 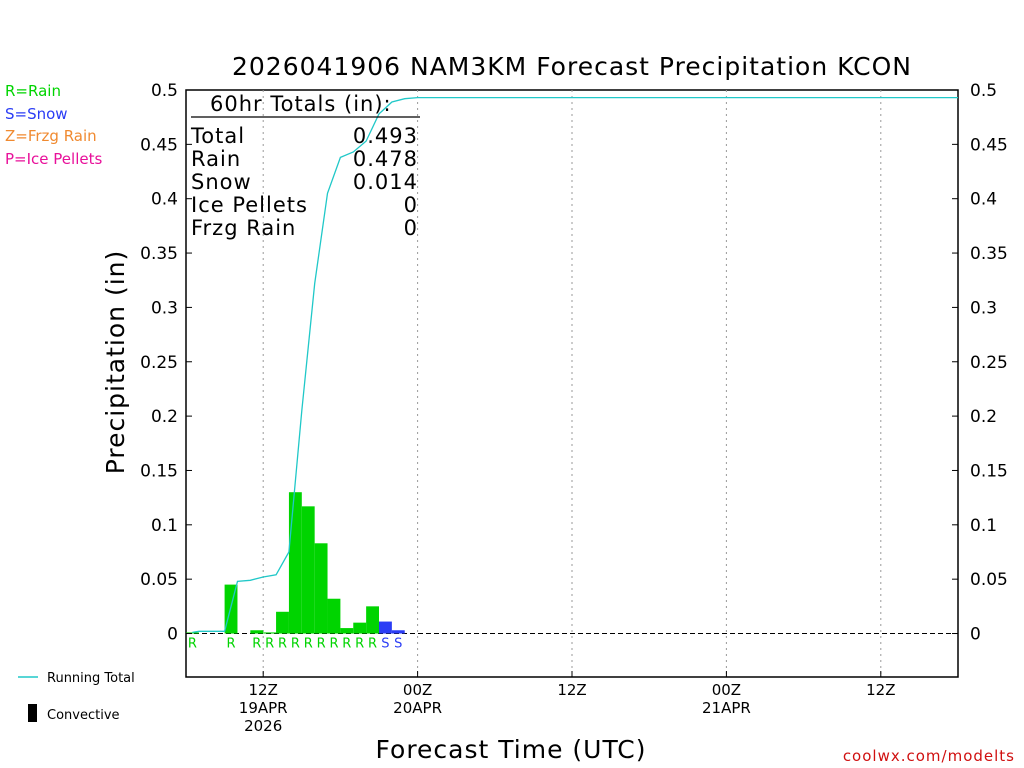 I want to click on y-tick-label-left: 0.4, so click(x=164, y=200).